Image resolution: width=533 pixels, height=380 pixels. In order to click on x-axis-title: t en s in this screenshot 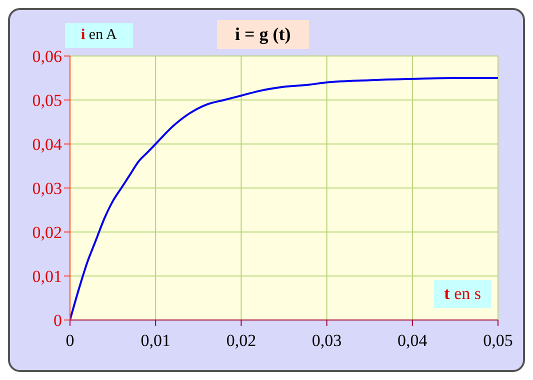, I will do `click(462, 293)`.